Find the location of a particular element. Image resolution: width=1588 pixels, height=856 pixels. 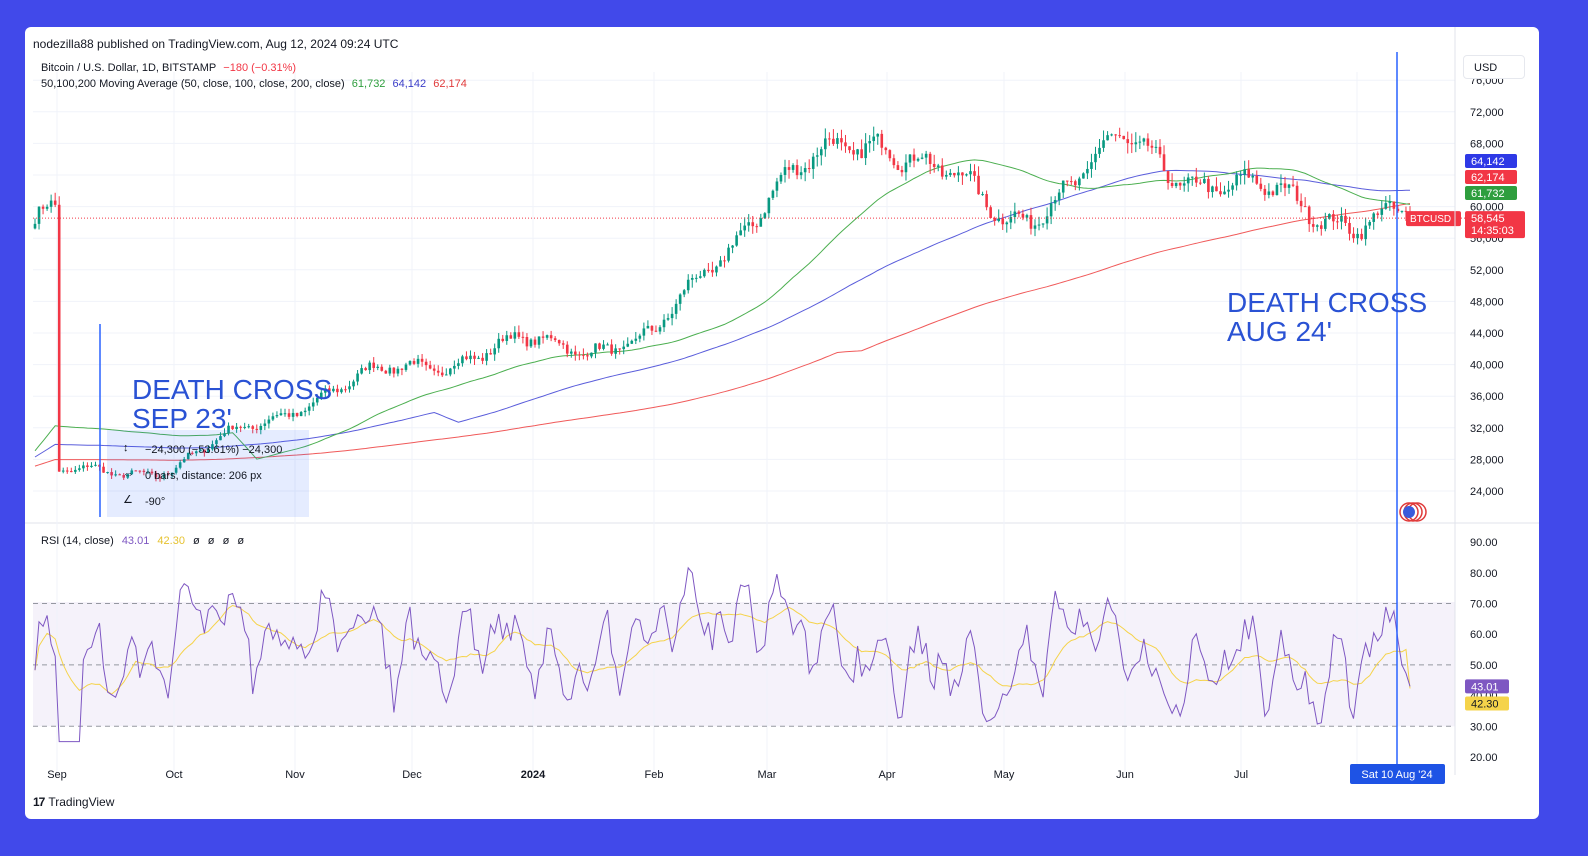

ma50-value: 61,732 is located at coordinates (368, 84).